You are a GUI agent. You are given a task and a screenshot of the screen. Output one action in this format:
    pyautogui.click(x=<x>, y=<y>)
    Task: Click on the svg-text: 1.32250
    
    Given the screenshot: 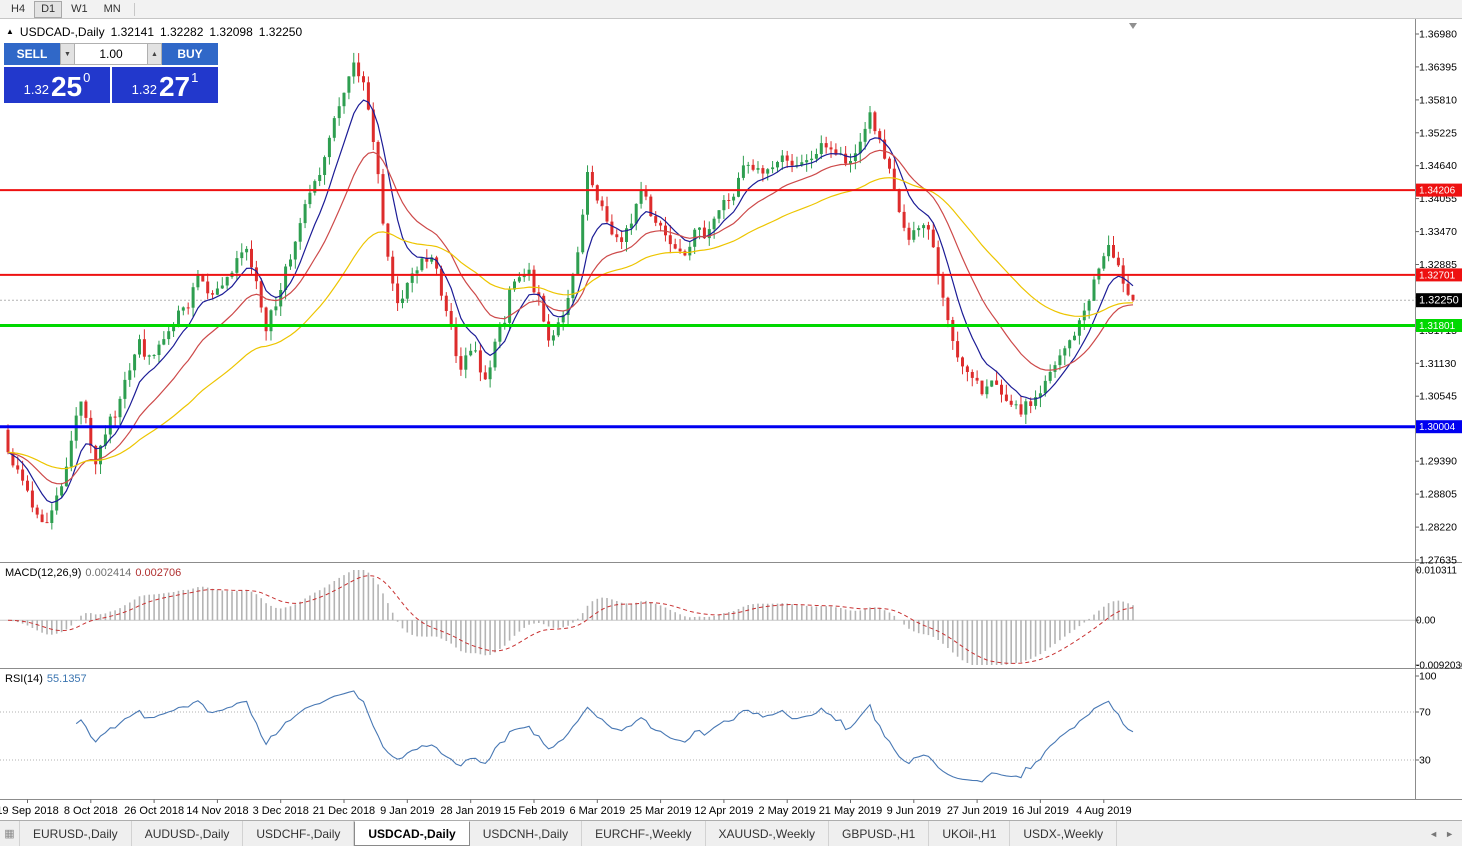 What is the action you would take?
    pyautogui.click(x=1439, y=301)
    